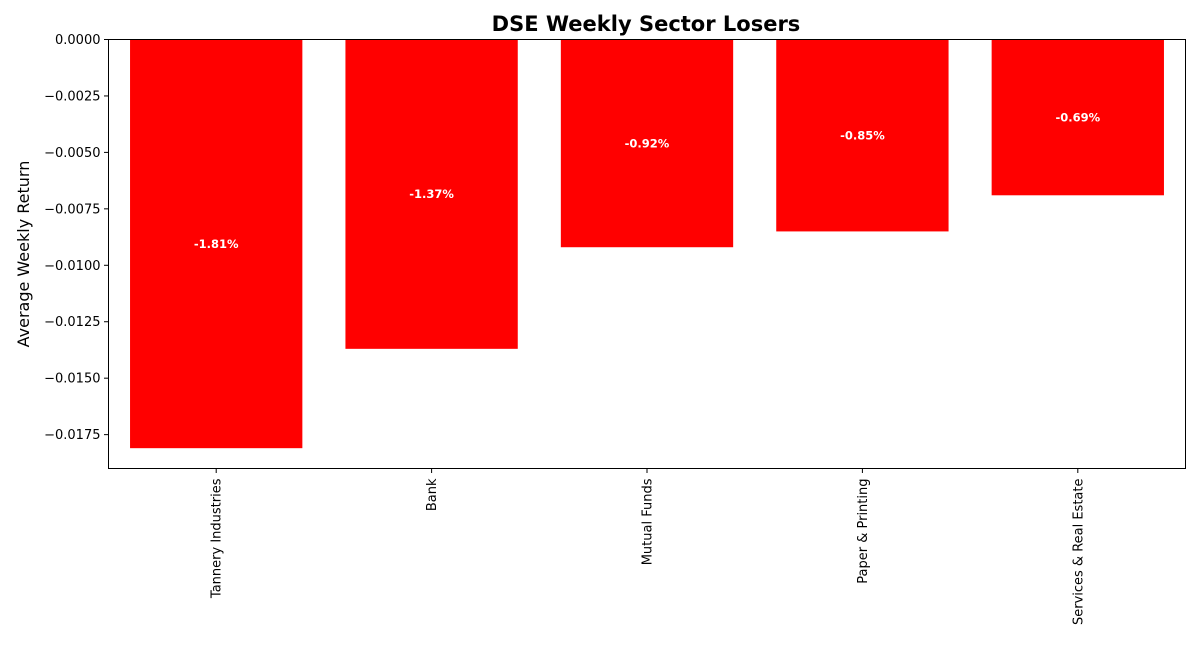  I want to click on x-tick-label: Tannery Industries, so click(217, 538).